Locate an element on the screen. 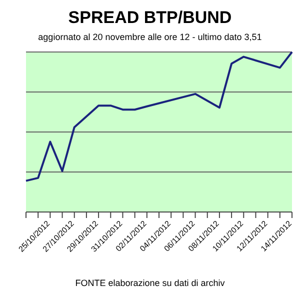  chart-subtitle: aggiornato al 20 novembre alle ore 12 - ultimo dato 3,51 is located at coordinates (150, 37).